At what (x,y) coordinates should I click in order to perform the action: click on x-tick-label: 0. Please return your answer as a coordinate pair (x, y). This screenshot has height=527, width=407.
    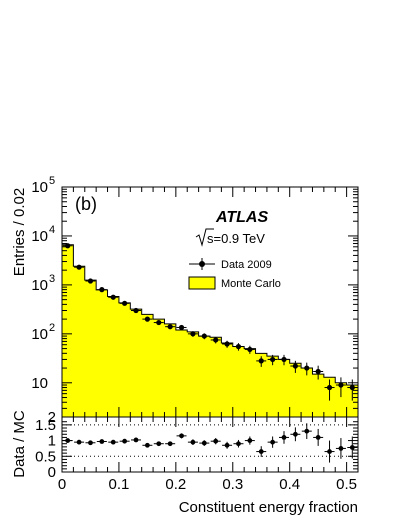
    Looking at the image, I should click on (62, 484).